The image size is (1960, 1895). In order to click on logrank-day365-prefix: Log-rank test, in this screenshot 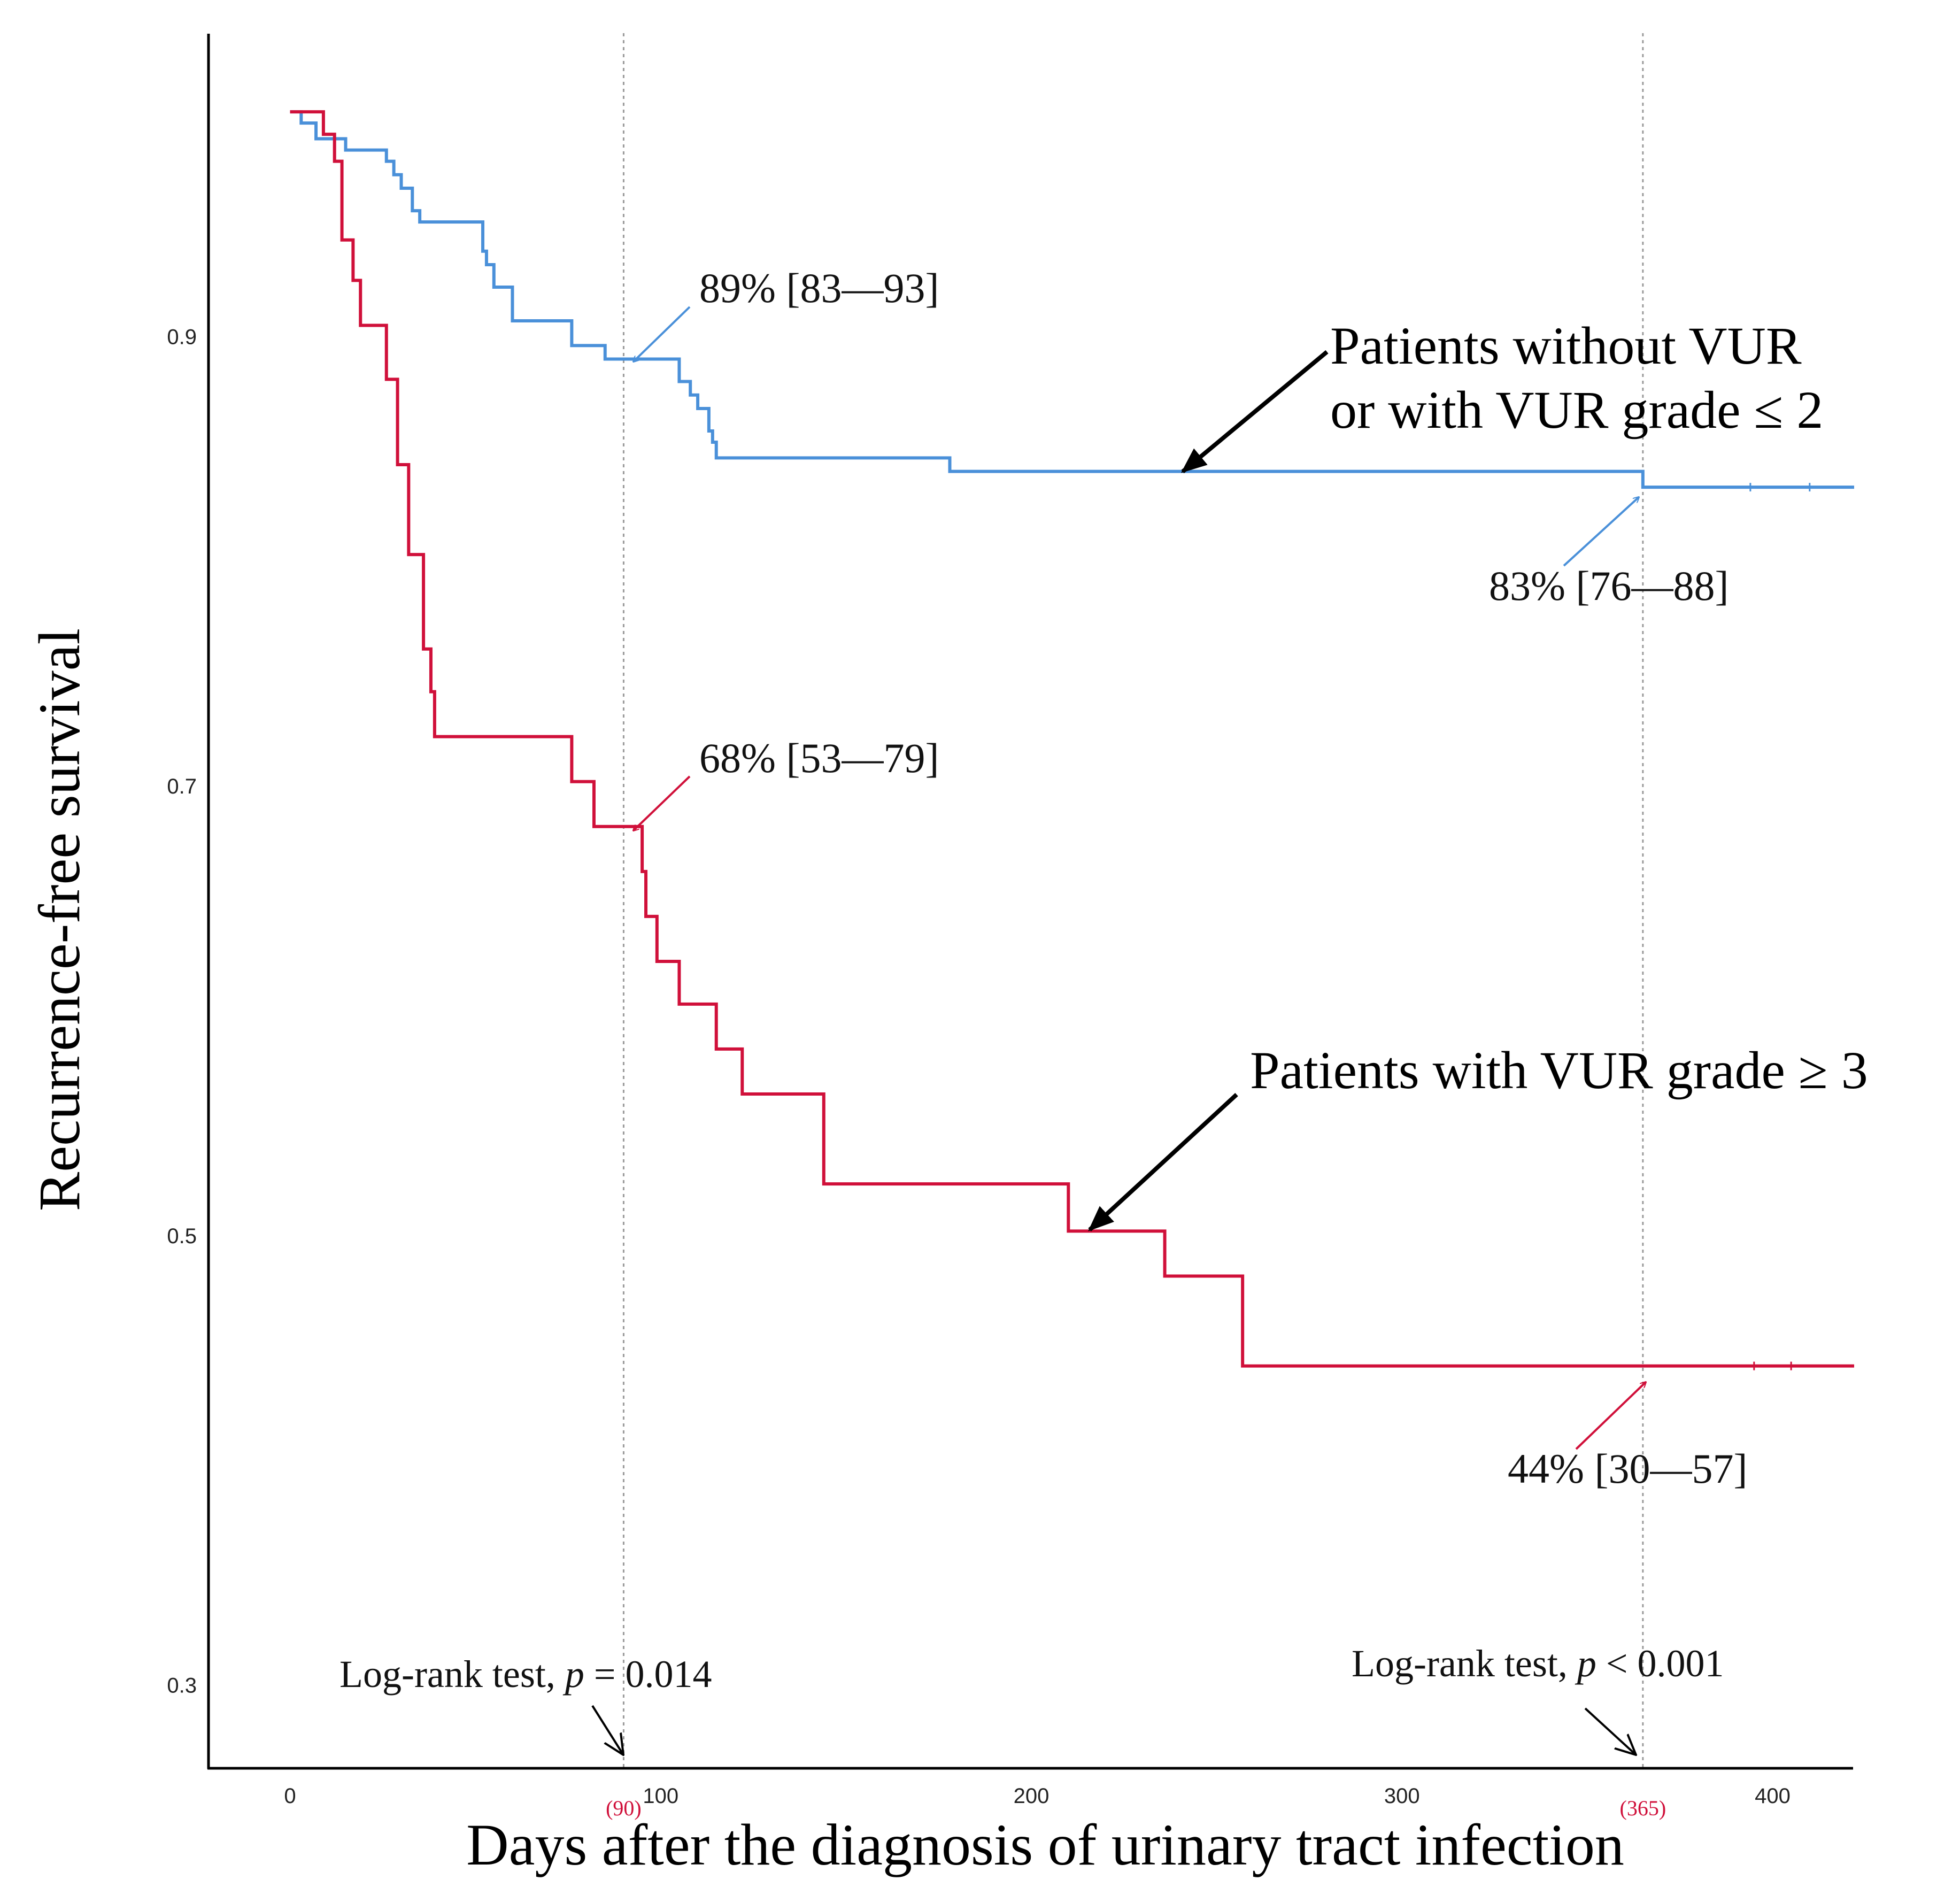, I will do `click(1464, 1663)`.